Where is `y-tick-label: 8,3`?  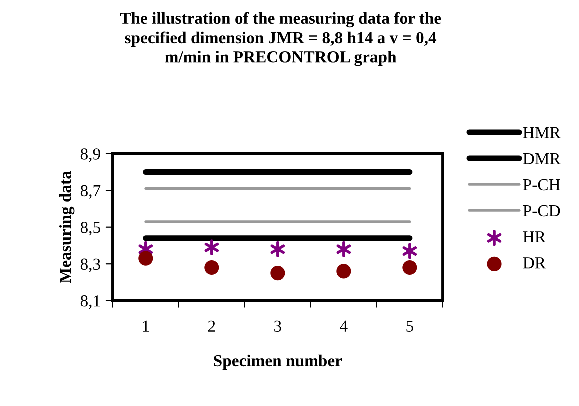 y-tick-label: 8,3 is located at coordinates (90, 265).